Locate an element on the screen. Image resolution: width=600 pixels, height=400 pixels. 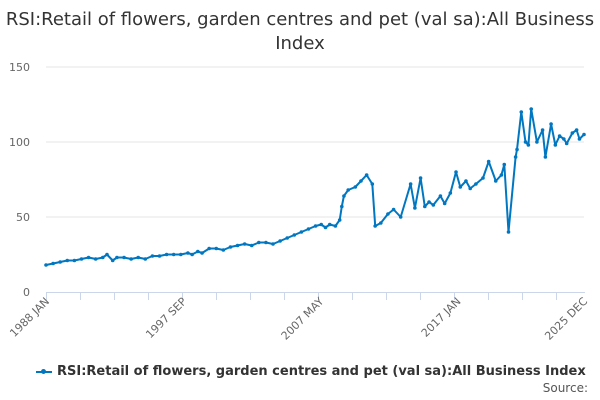
x-tick-label: 1997 SEP is located at coordinates (166, 318).